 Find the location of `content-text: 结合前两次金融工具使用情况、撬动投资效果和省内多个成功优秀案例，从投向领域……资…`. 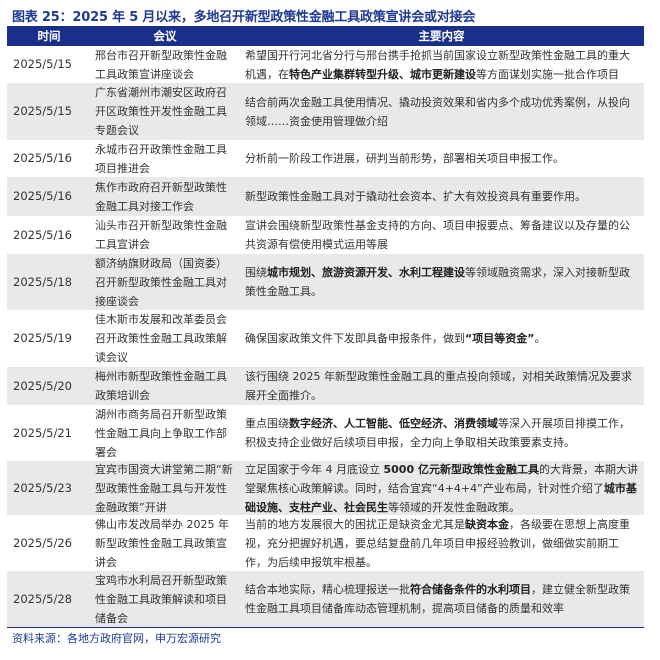

content-text: 结合前两次金融工具使用情况、撬动投资效果和省内多个成功优秀案例，从投向领域……资… is located at coordinates (437, 111).